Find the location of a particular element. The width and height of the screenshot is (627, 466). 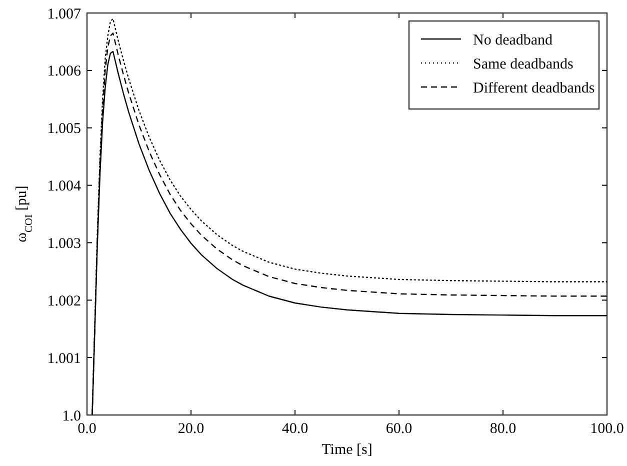

y-tick-label: 1.002 is located at coordinates (64, 301).